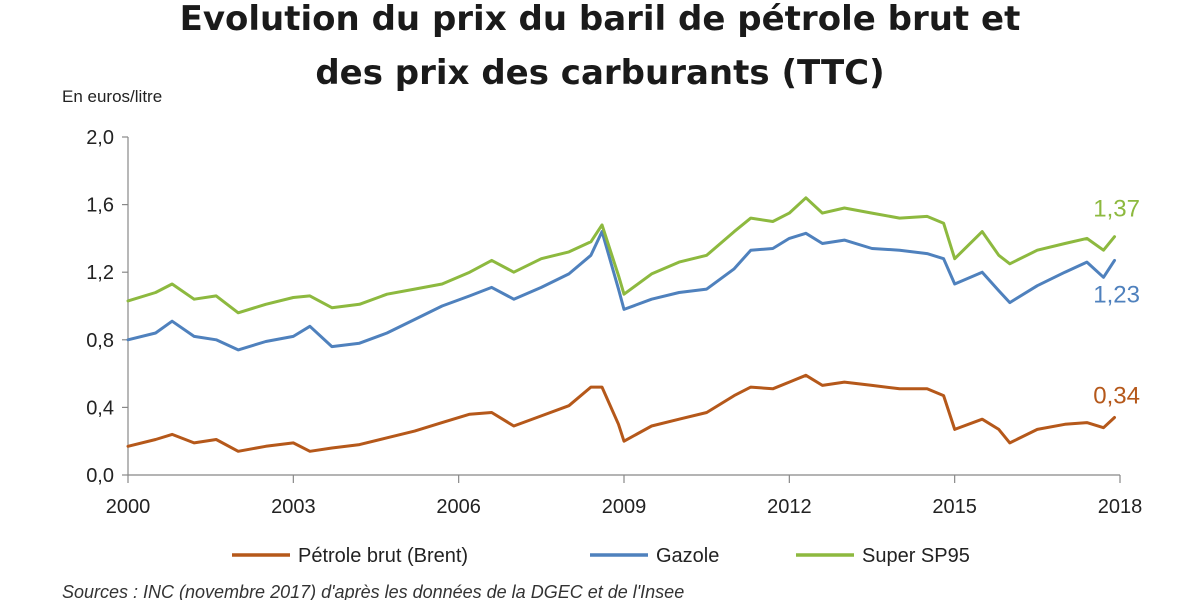  What do you see at coordinates (100, 476) in the screenshot?
I see `y-tick-label: 0,0` at bounding box center [100, 476].